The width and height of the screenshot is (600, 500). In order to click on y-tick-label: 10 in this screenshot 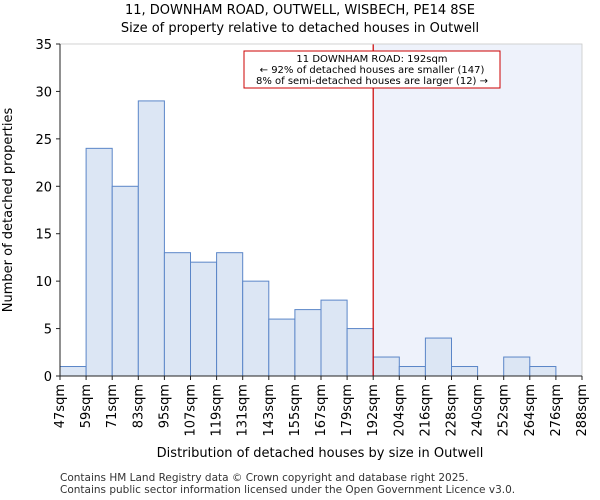, I will do `click(43, 282)`.